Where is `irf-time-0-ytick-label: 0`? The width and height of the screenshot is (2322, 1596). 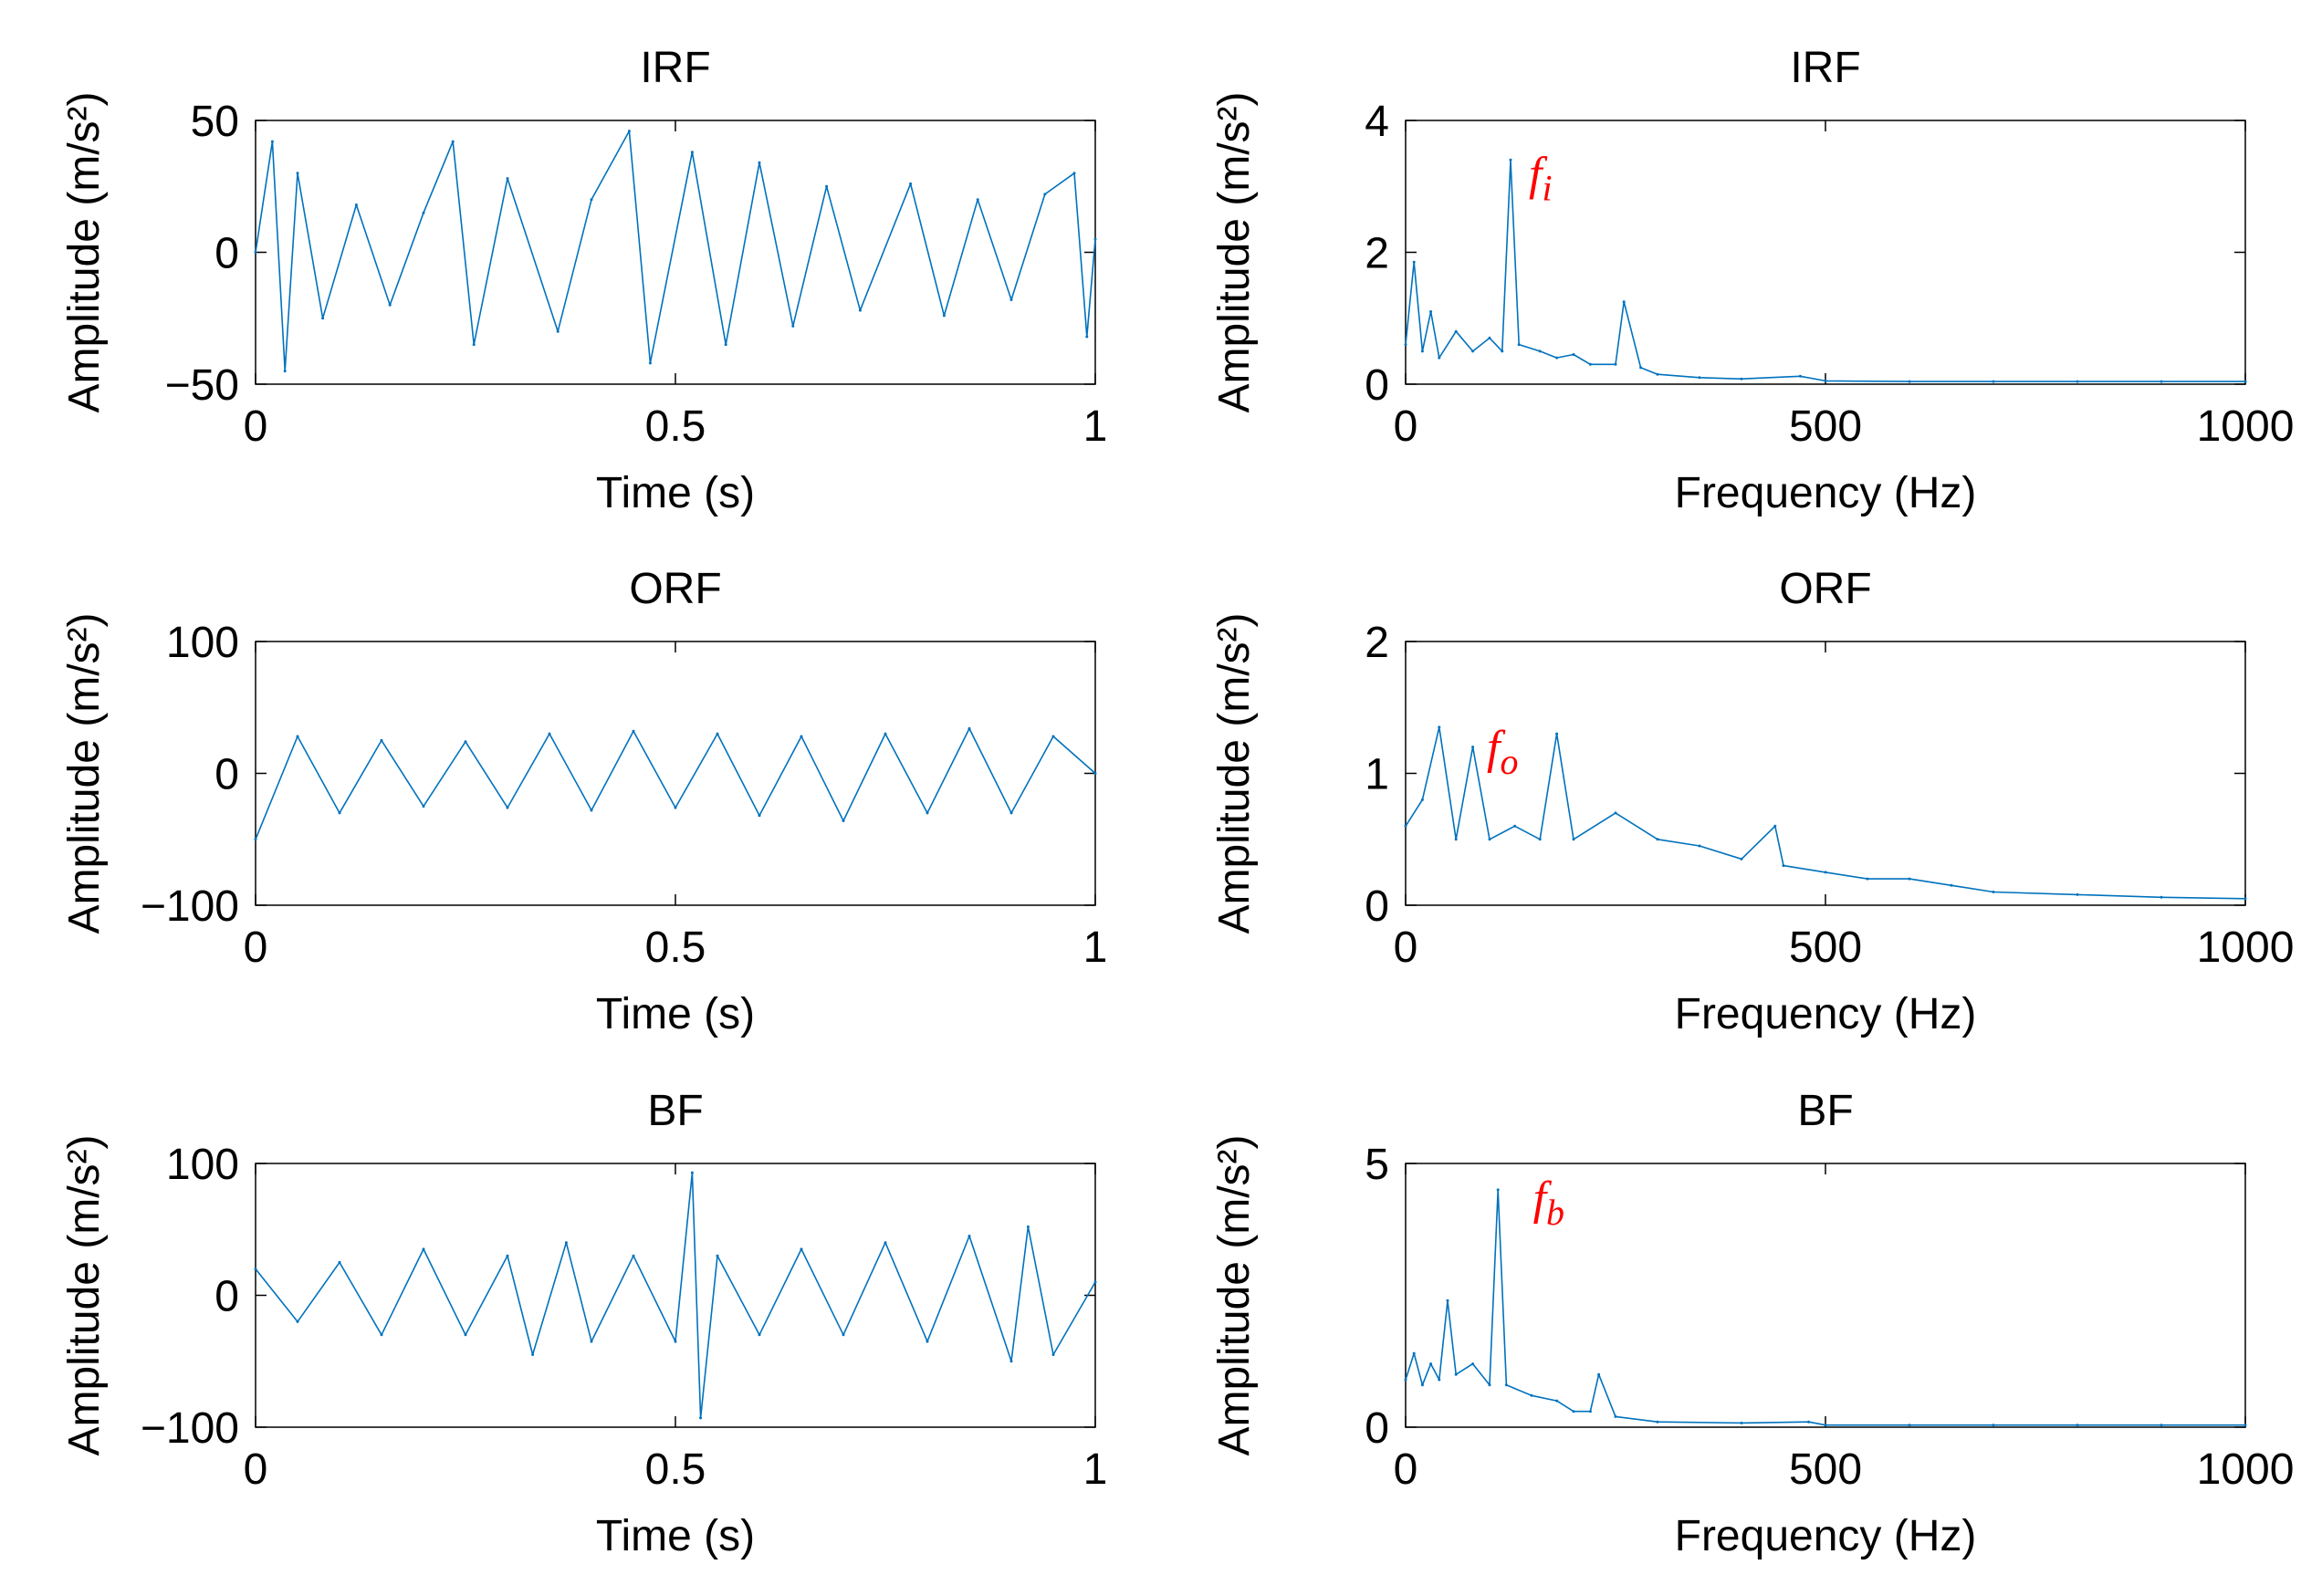 irf-time-0-ytick-label: 0 is located at coordinates (226, 254).